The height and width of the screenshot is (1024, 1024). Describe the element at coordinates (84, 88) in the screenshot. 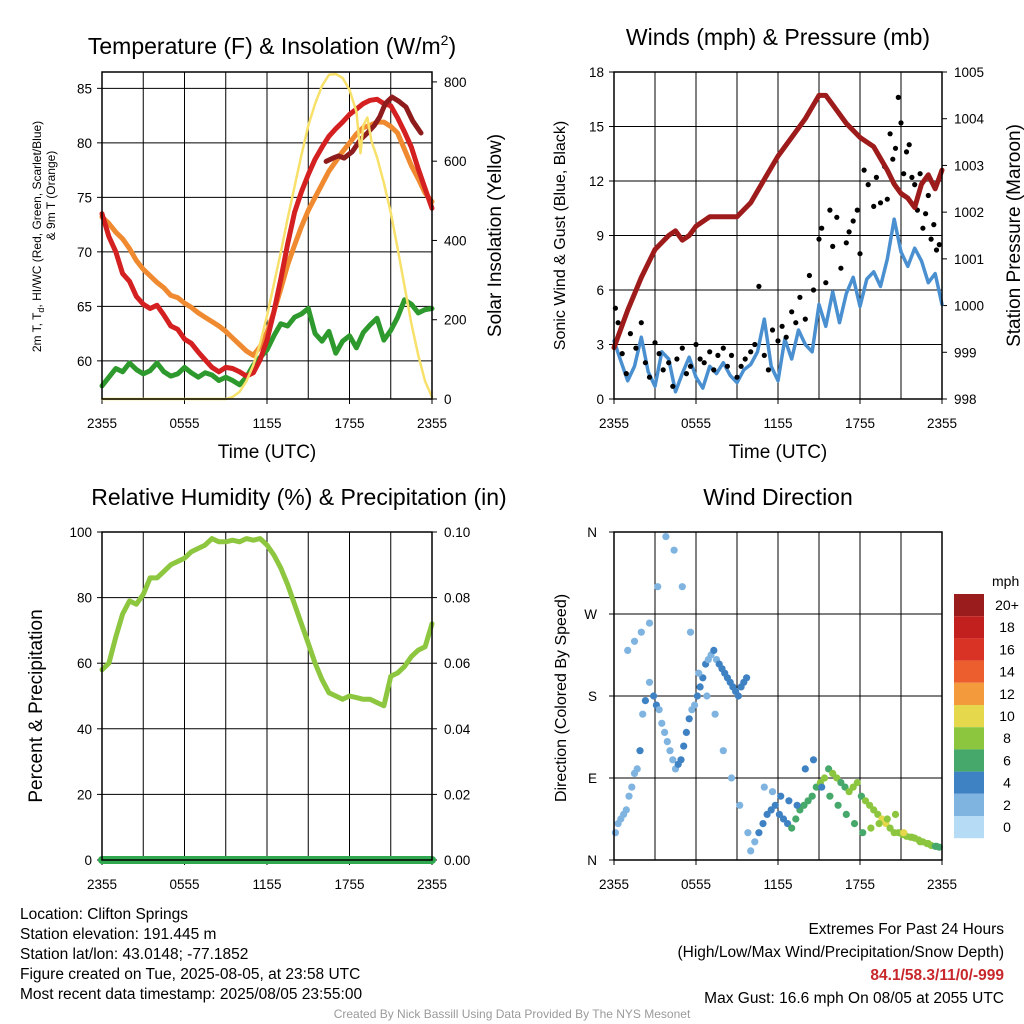

I see `y-tick-label: 85` at that location.